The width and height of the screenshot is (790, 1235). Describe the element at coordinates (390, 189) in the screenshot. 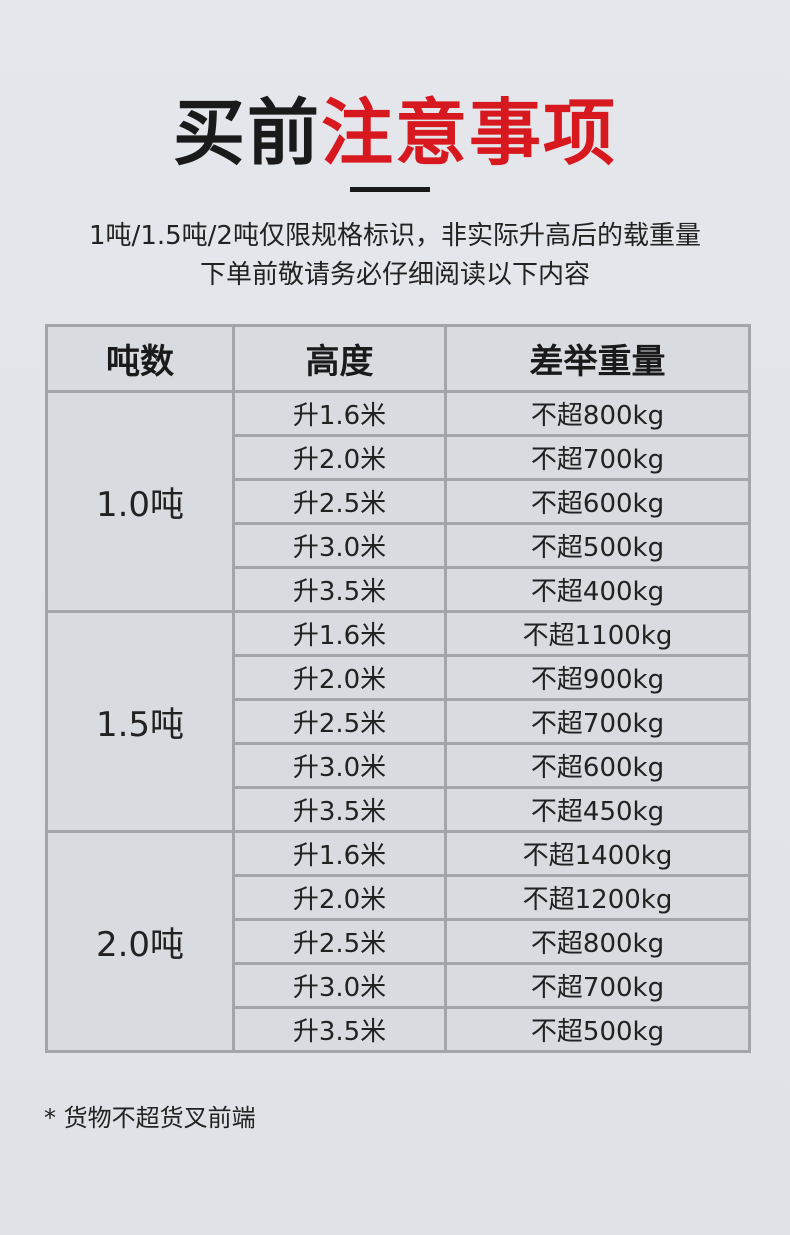

I see `title-divider` at that location.